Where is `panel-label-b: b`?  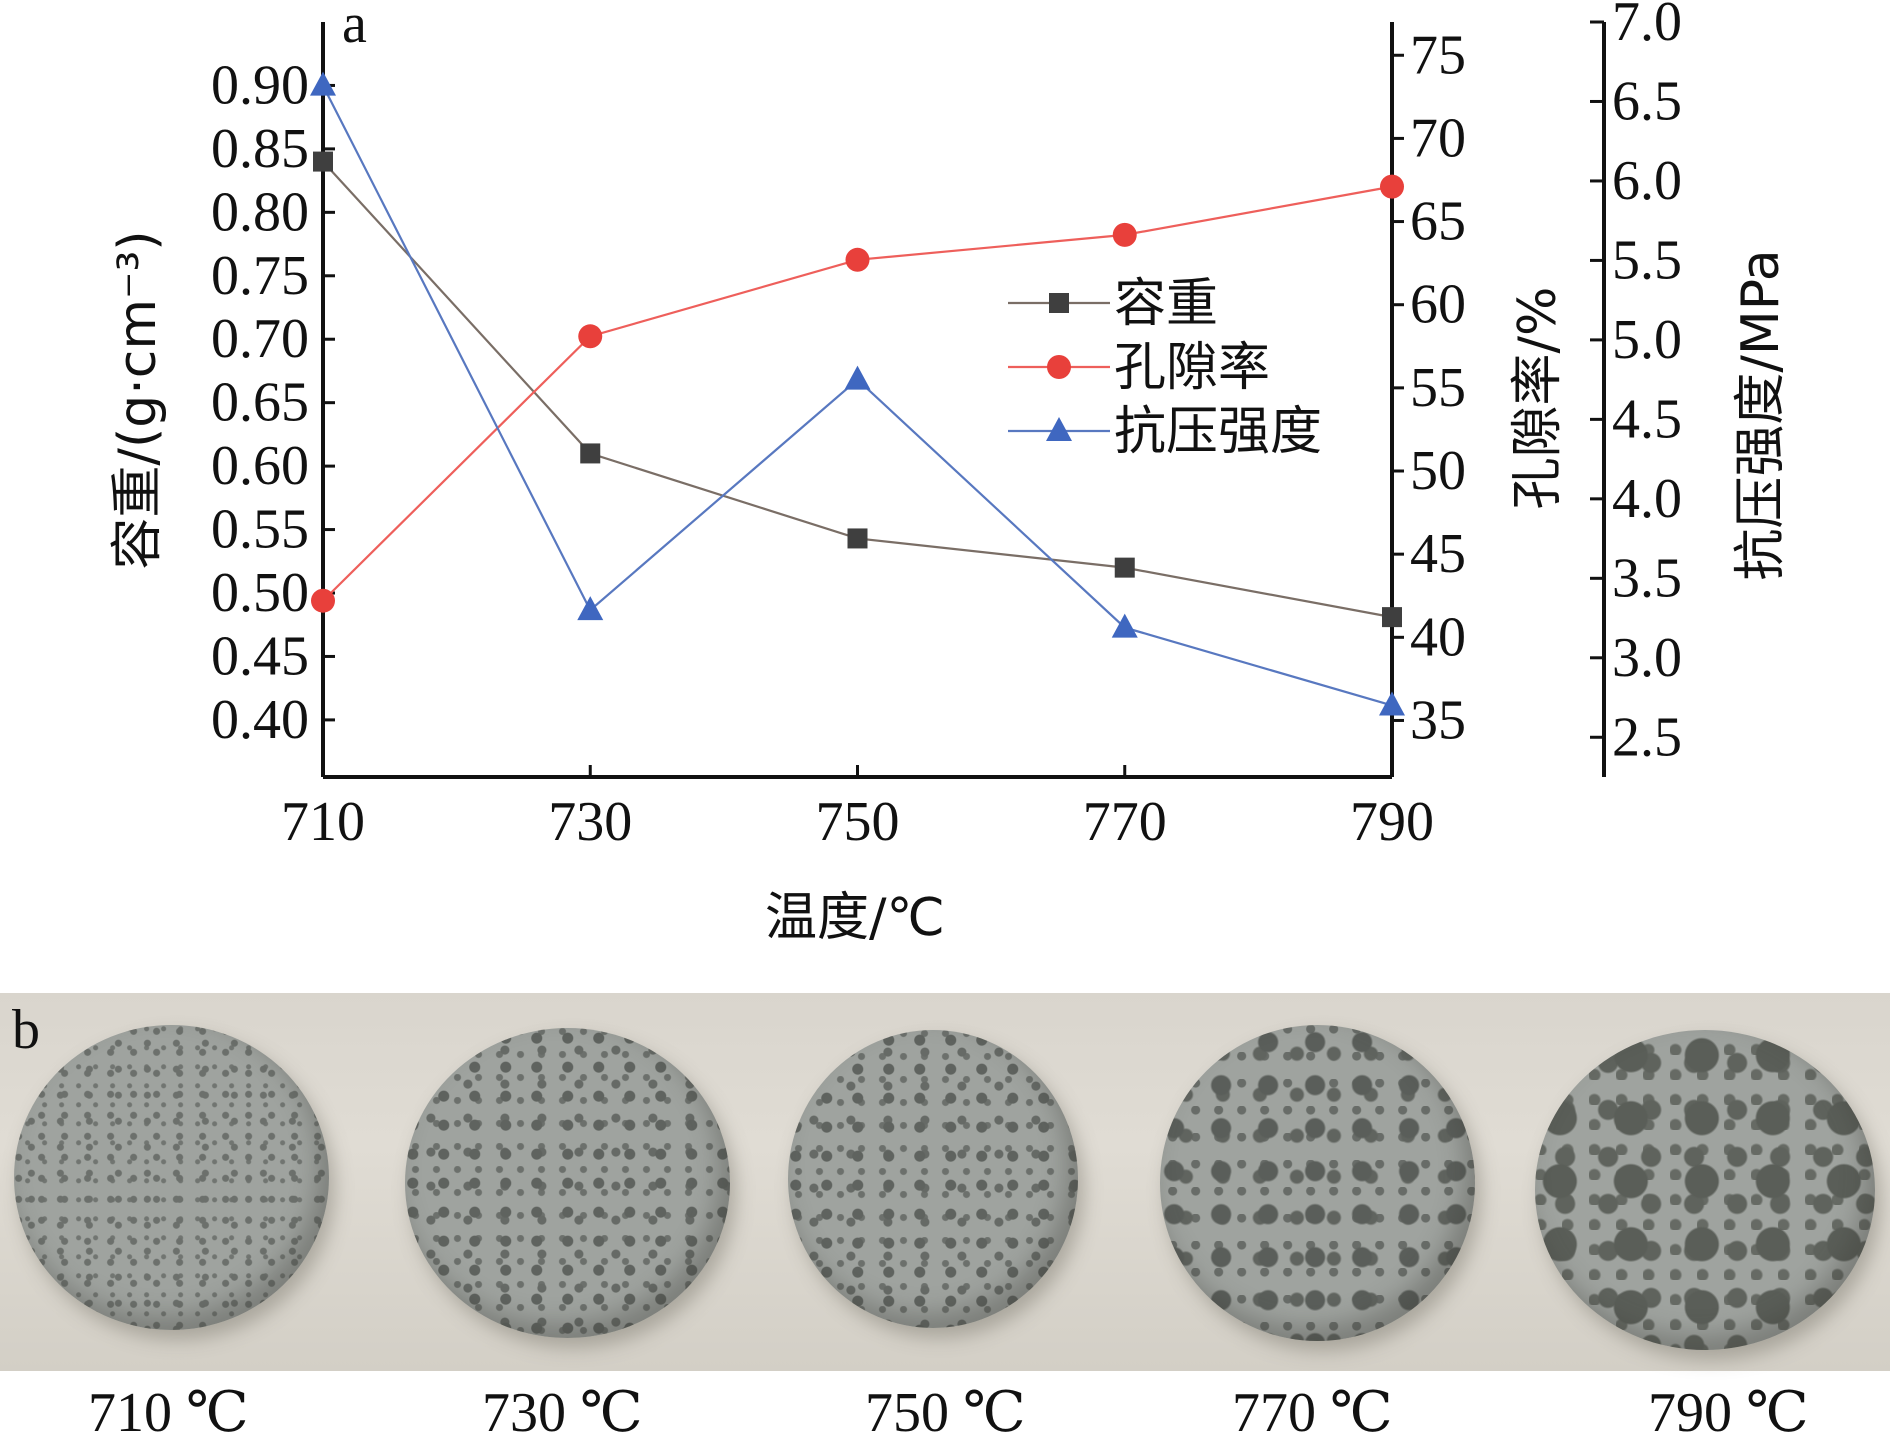
panel-label-b: b is located at coordinates (26, 1030).